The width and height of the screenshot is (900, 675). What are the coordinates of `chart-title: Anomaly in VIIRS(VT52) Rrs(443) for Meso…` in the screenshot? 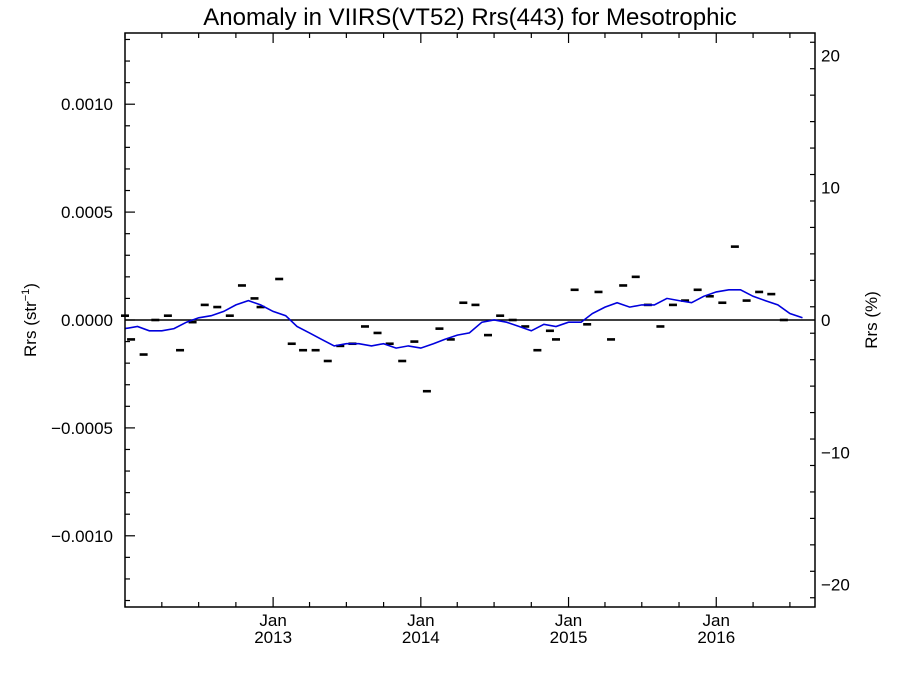 It's located at (470, 17).